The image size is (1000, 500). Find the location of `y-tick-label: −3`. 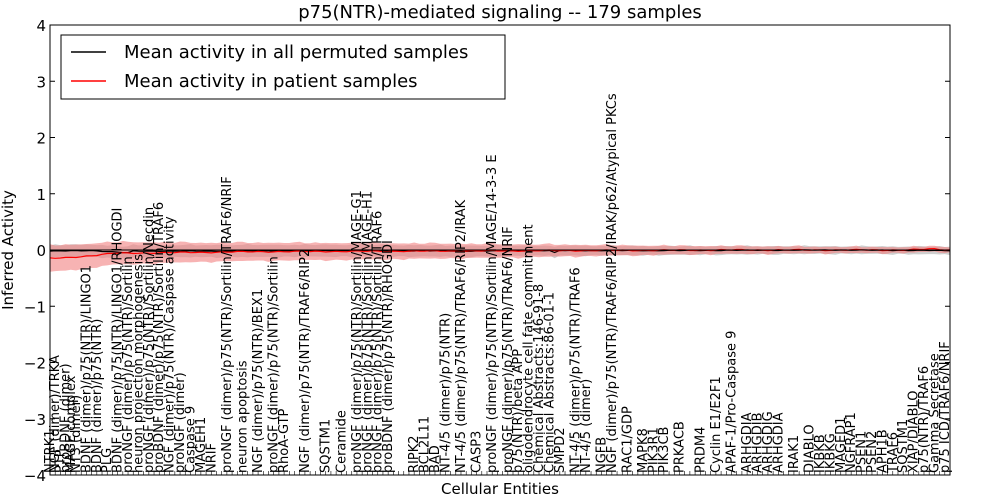

y-tick-label: −3 is located at coordinates (35, 420).